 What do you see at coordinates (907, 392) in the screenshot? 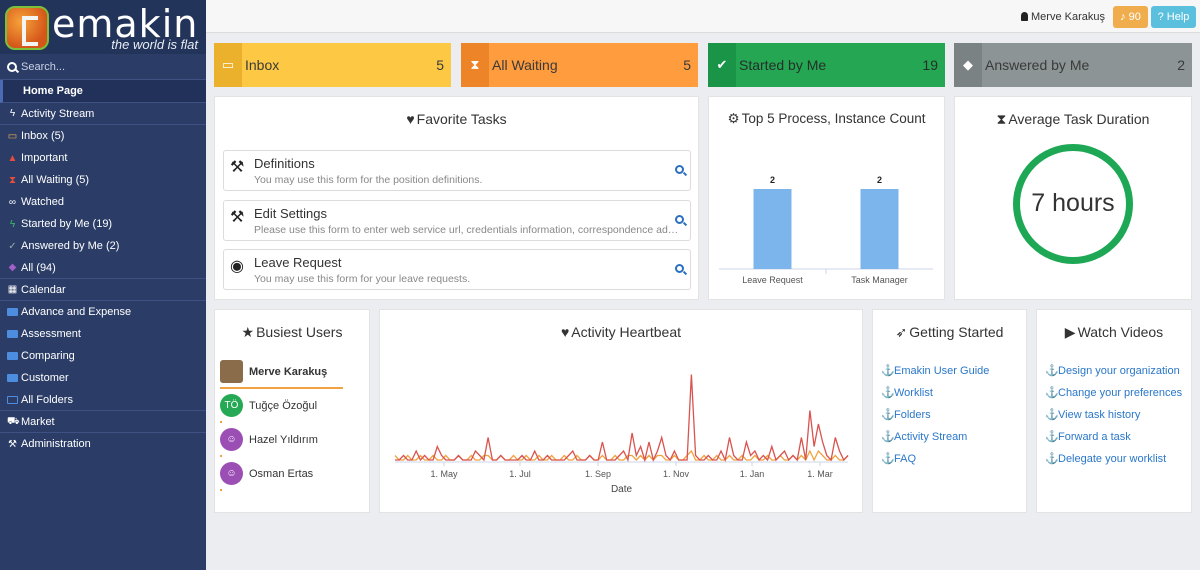
I see `help-link: ⚓Worklist` at bounding box center [907, 392].